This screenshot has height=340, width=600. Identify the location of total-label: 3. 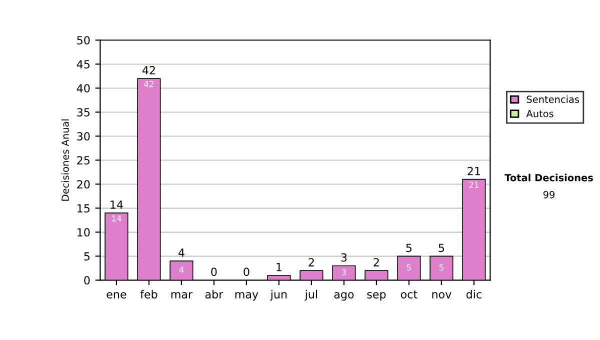
(344, 257).